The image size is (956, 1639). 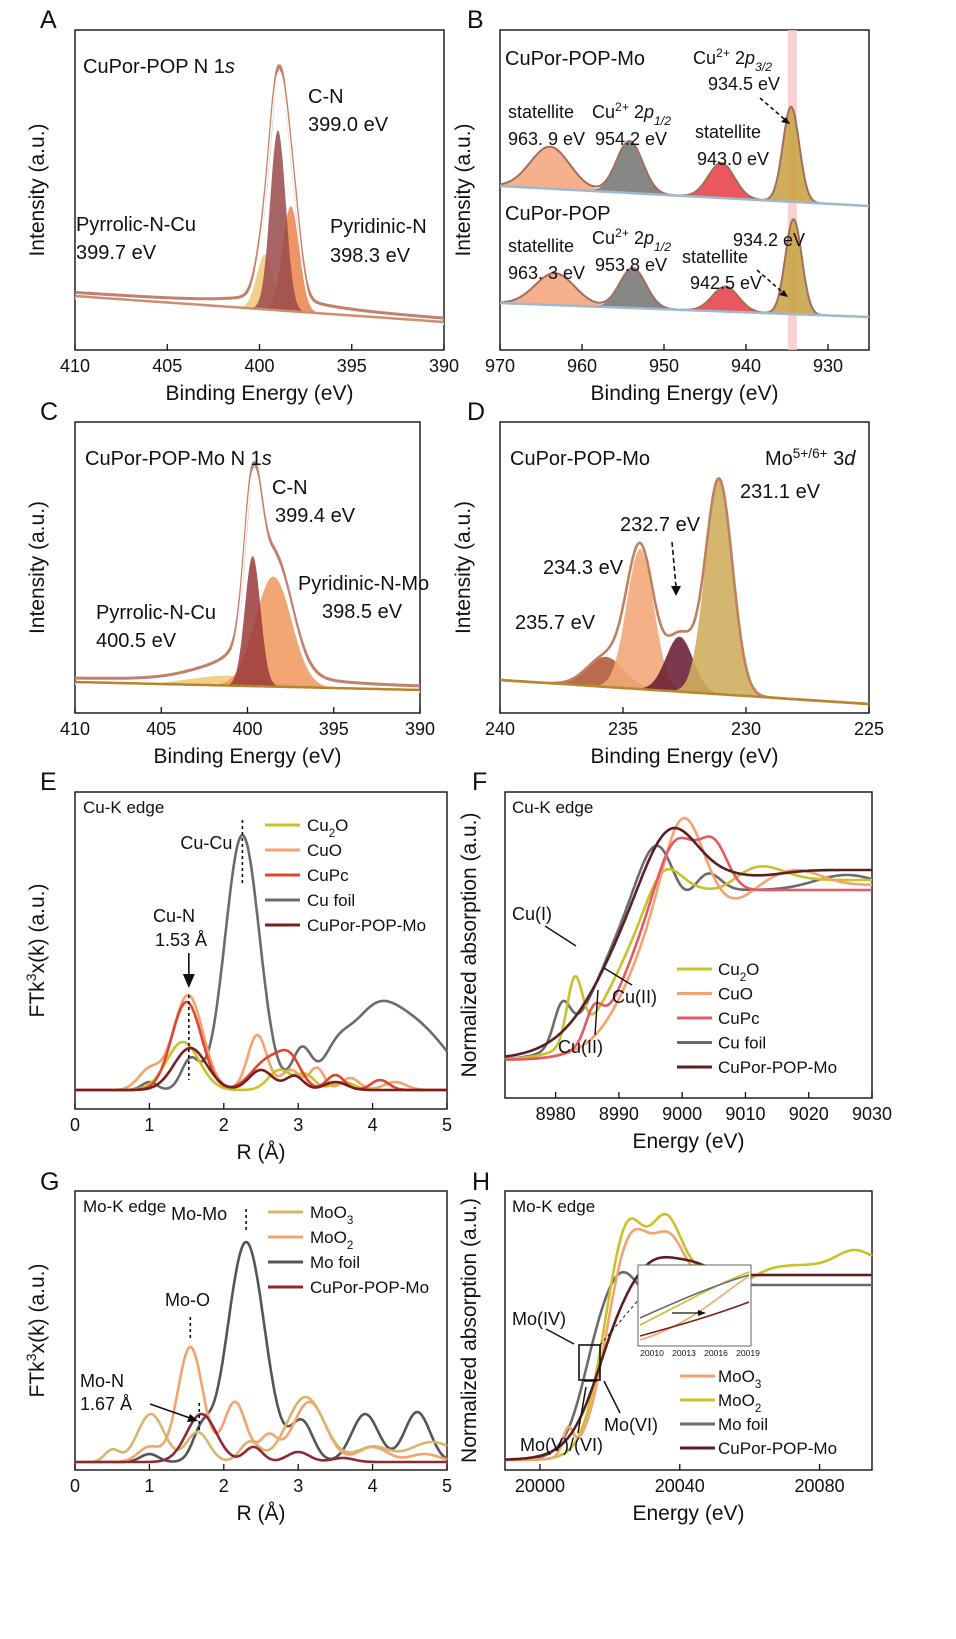 What do you see at coordinates (745, 1114) in the screenshot?
I see `x-tick-label: 9010` at bounding box center [745, 1114].